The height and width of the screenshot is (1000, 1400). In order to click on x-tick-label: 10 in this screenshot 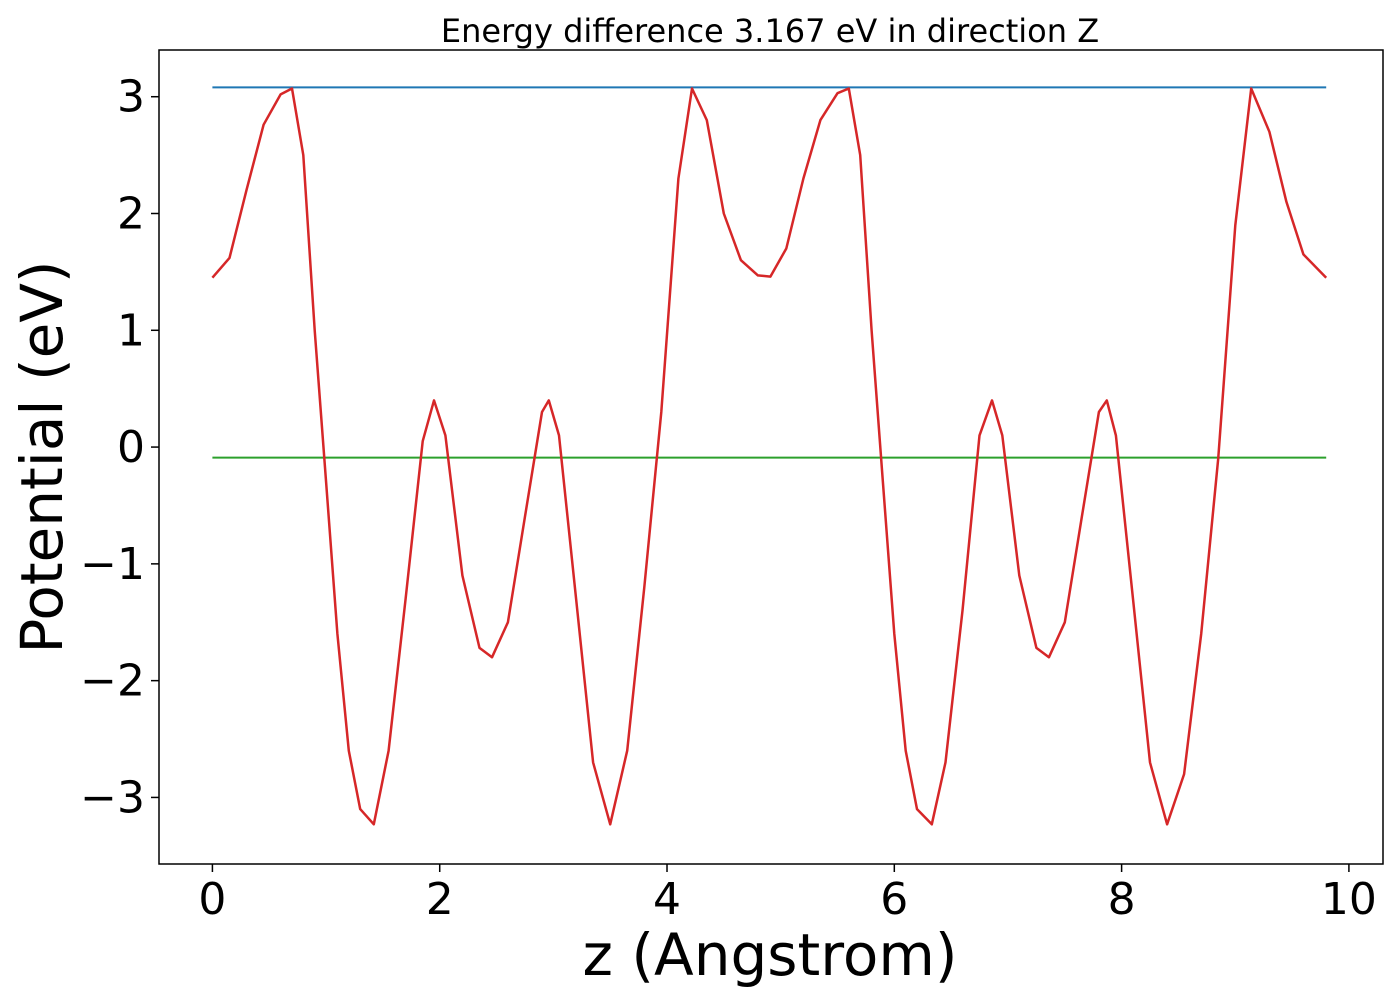, I will do `click(1349, 899)`.